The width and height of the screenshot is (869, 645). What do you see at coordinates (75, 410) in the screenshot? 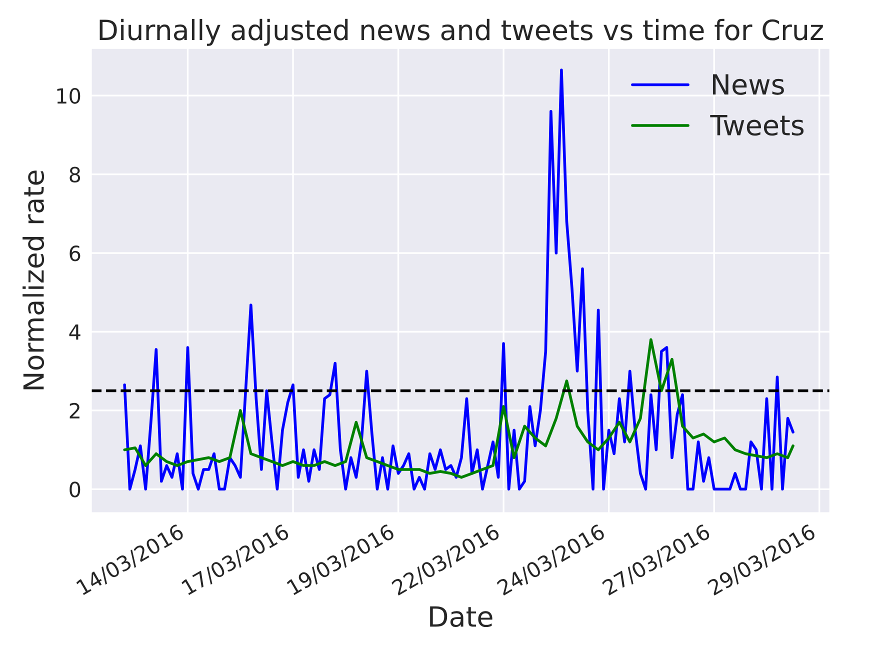
I see `y-tick-label: 2` at bounding box center [75, 410].